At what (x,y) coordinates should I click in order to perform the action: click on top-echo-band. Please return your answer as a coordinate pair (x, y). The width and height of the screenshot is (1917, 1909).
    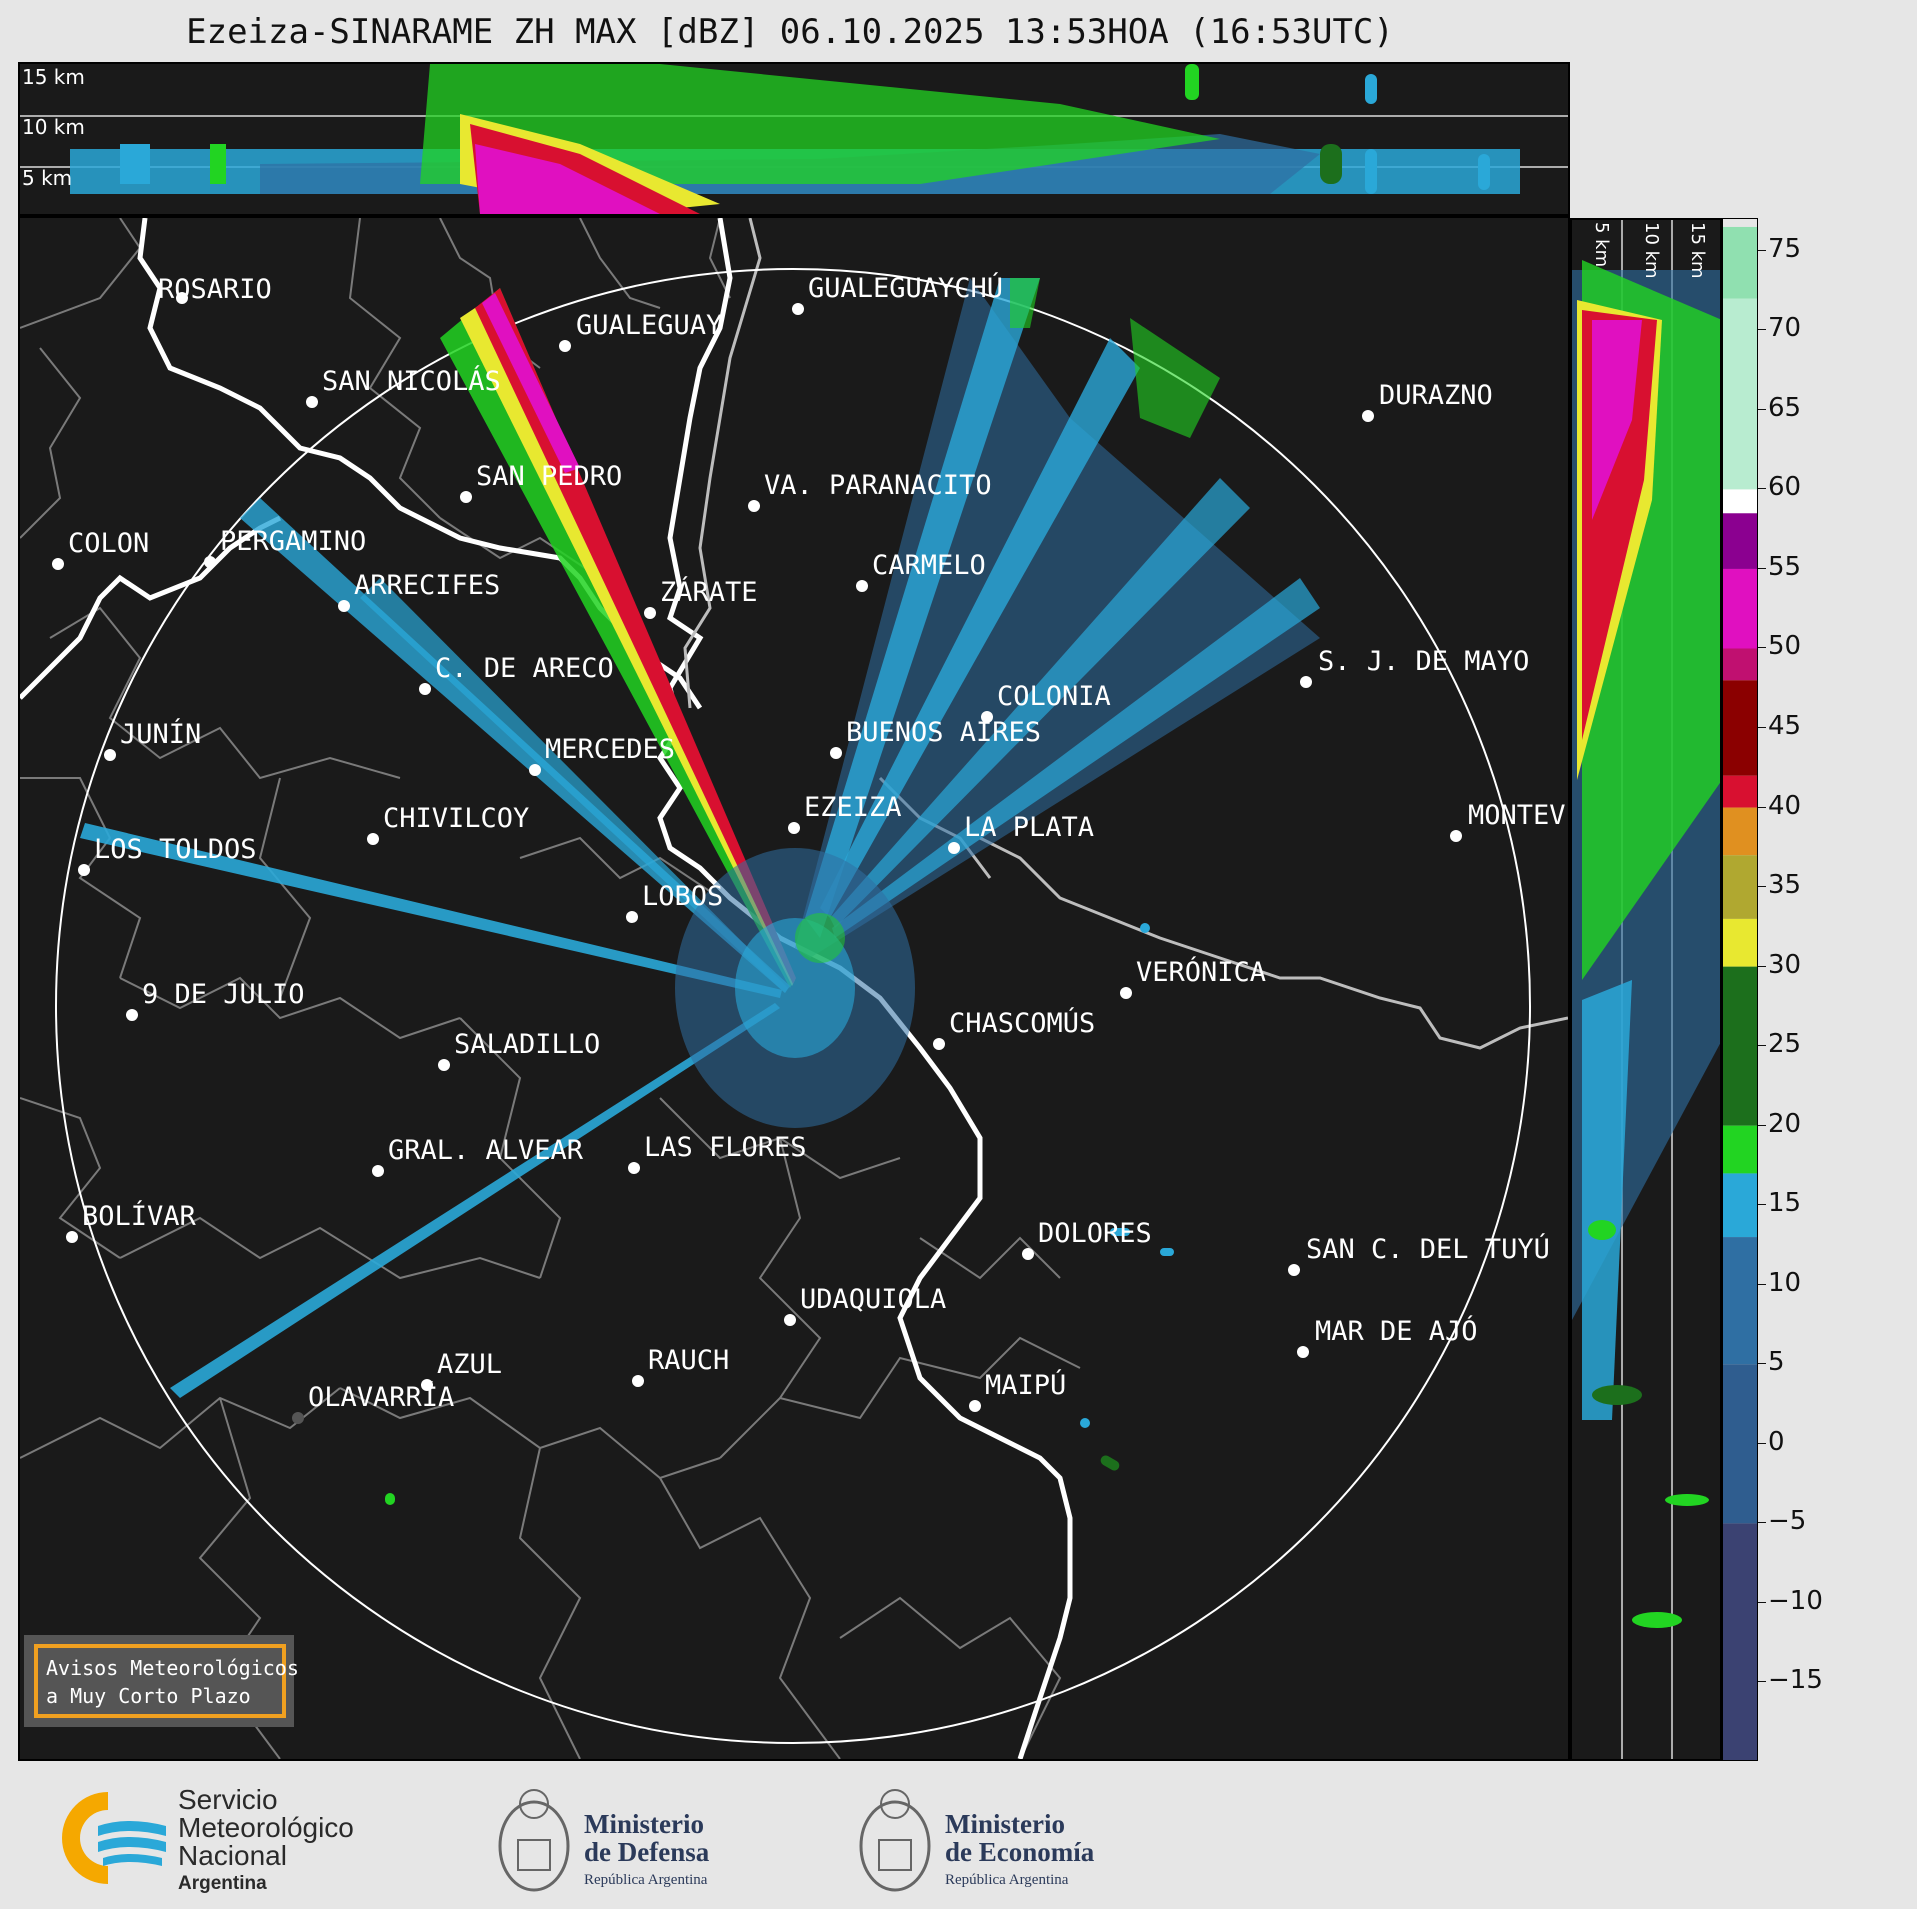
    Looking at the image, I should click on (795, 139).